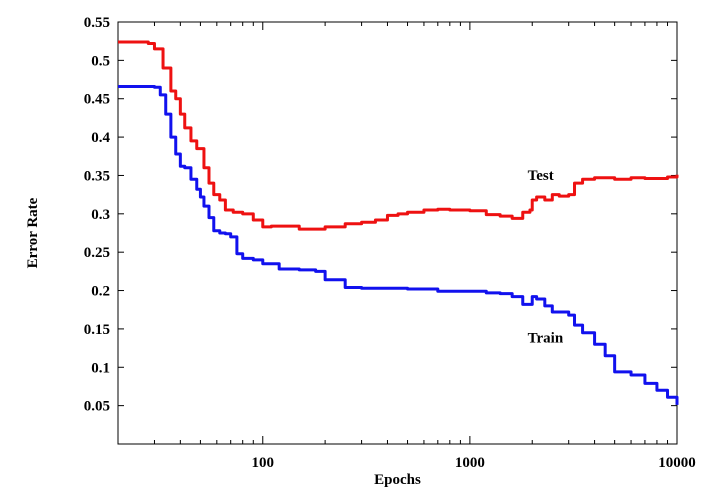  Describe the element at coordinates (397, 480) in the screenshot. I see `x-axis-title: Epochs` at that location.